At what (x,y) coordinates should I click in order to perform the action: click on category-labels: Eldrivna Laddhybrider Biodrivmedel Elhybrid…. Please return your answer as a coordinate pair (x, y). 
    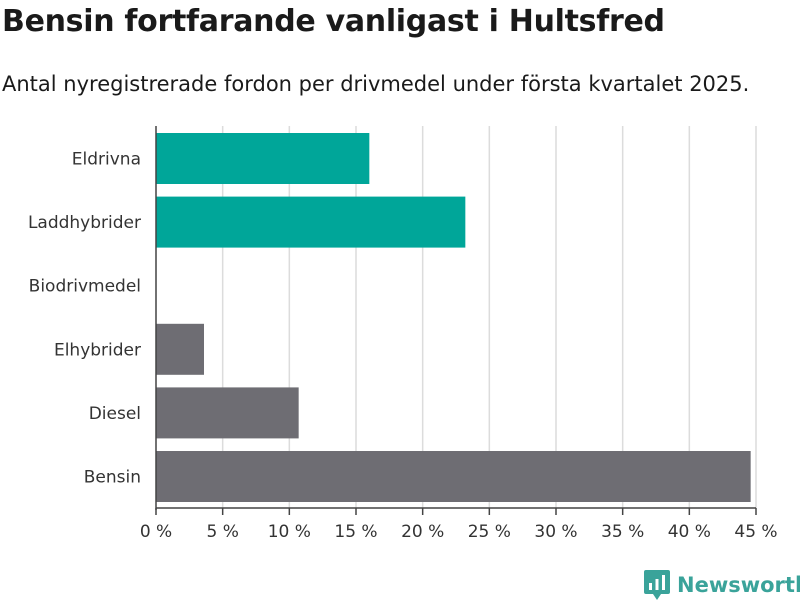
    Looking at the image, I should click on (84, 319).